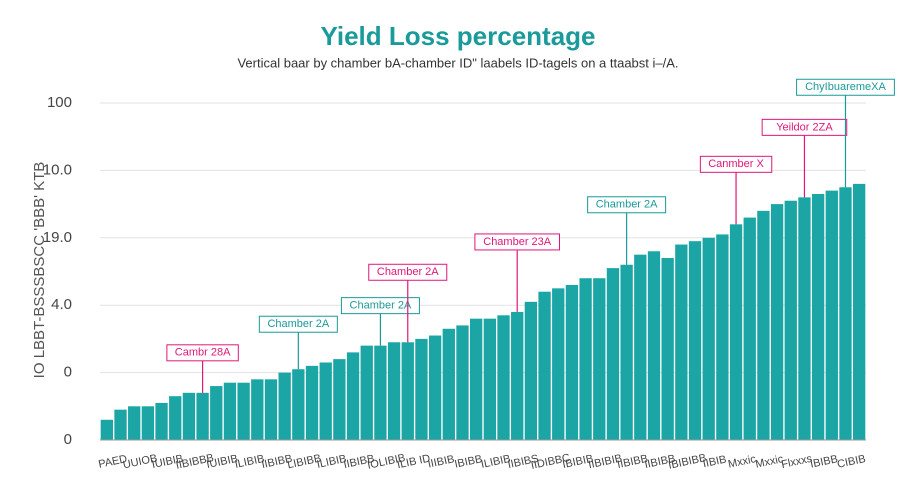 This screenshot has width=900, height=500. I want to click on y-tick-label: 4.0, so click(61, 304).